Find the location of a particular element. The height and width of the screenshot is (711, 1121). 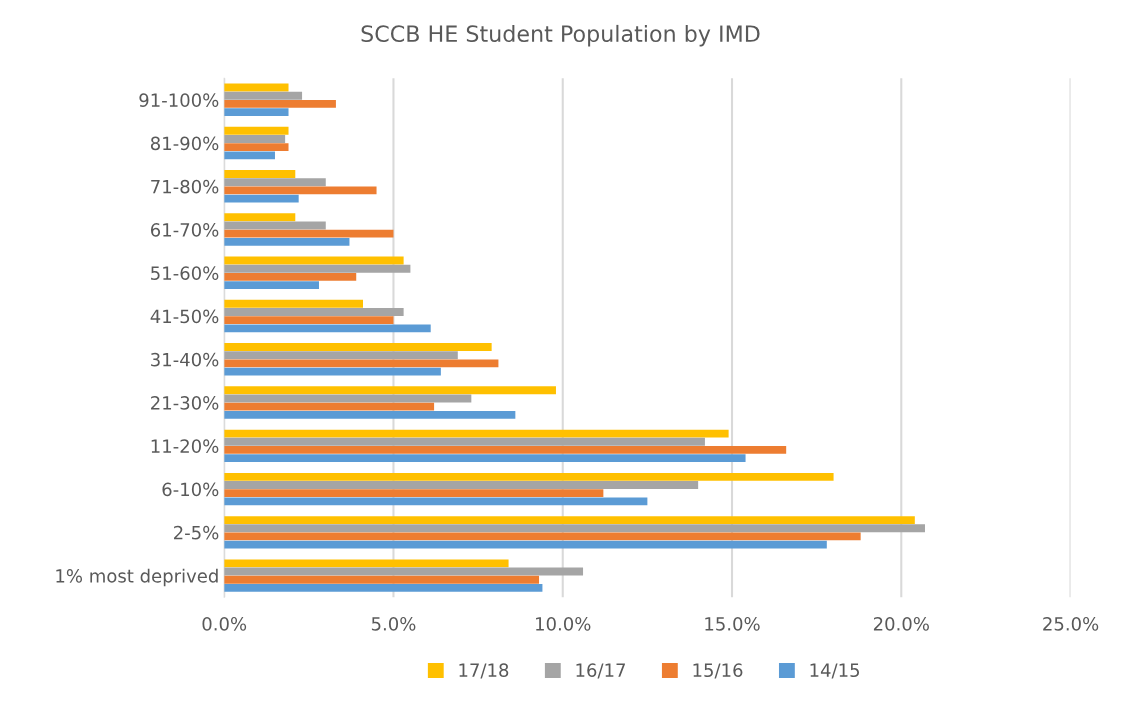

y-tick-label: 91-100% is located at coordinates (179, 100).